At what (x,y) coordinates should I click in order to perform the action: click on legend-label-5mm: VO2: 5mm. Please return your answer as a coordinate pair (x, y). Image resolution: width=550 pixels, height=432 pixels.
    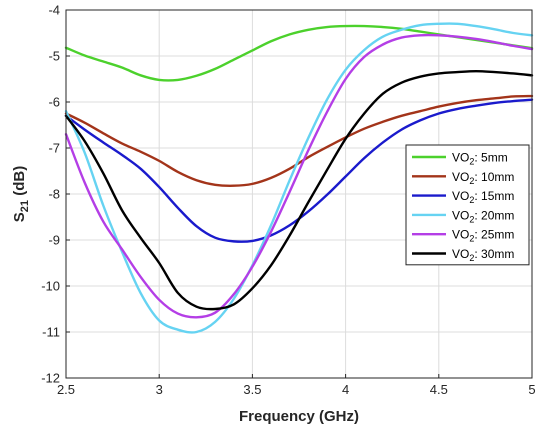
    Looking at the image, I should click on (480, 159).